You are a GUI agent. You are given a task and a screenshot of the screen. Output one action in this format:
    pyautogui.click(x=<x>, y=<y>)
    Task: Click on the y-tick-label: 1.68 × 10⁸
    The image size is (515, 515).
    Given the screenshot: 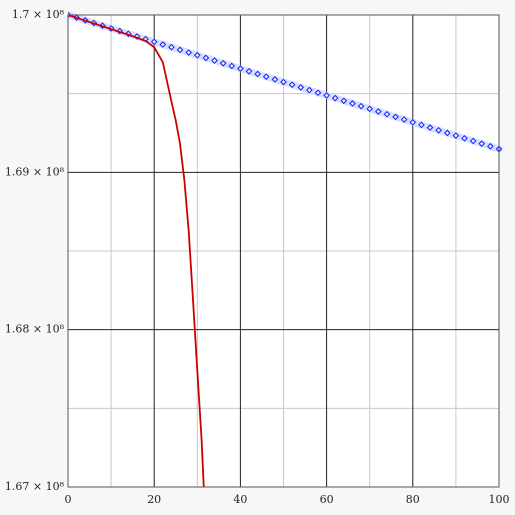 What is the action you would take?
    pyautogui.click(x=35, y=329)
    